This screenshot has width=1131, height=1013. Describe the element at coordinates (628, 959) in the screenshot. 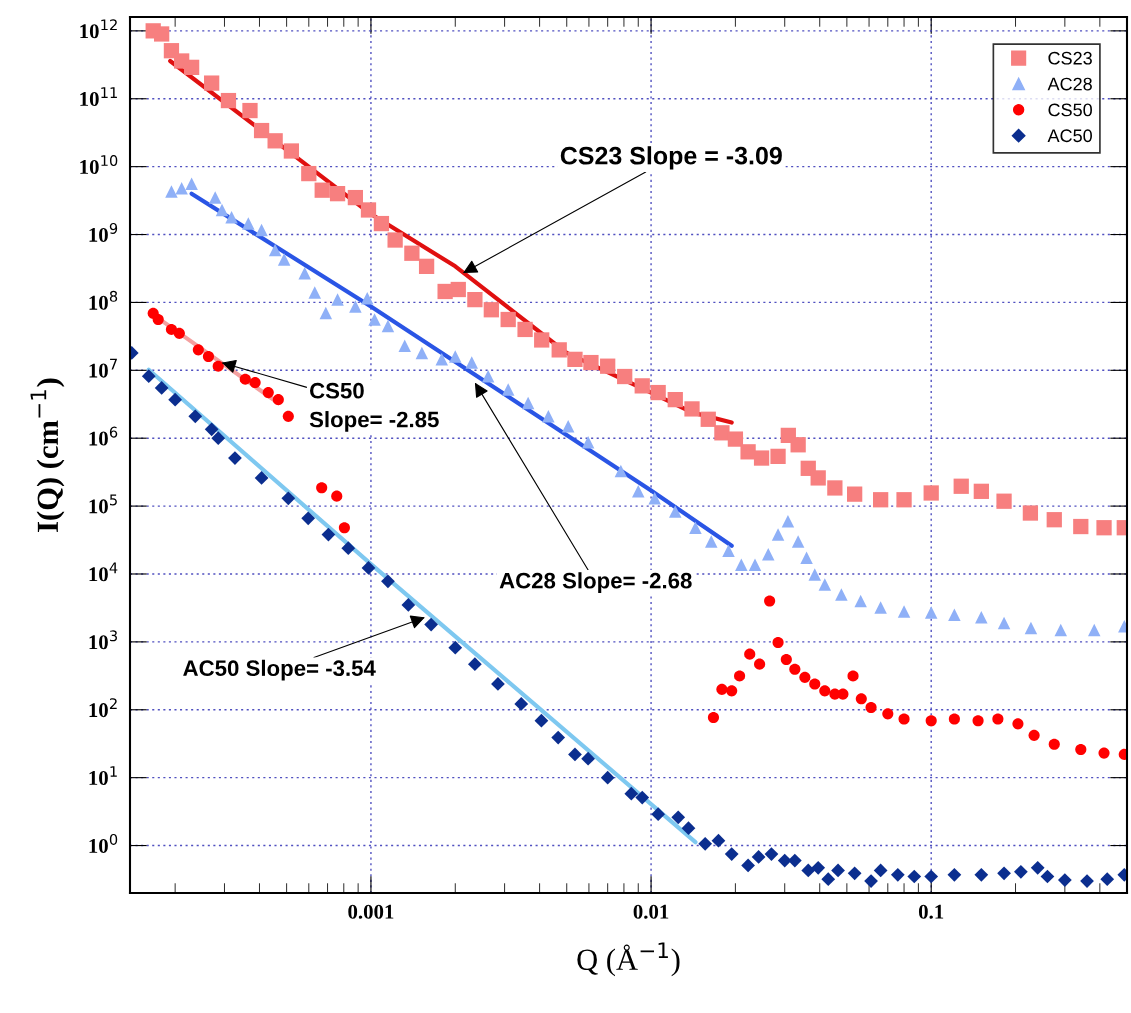

I see `x-axis-title: Q (Å$^{−1}$)` at that location.